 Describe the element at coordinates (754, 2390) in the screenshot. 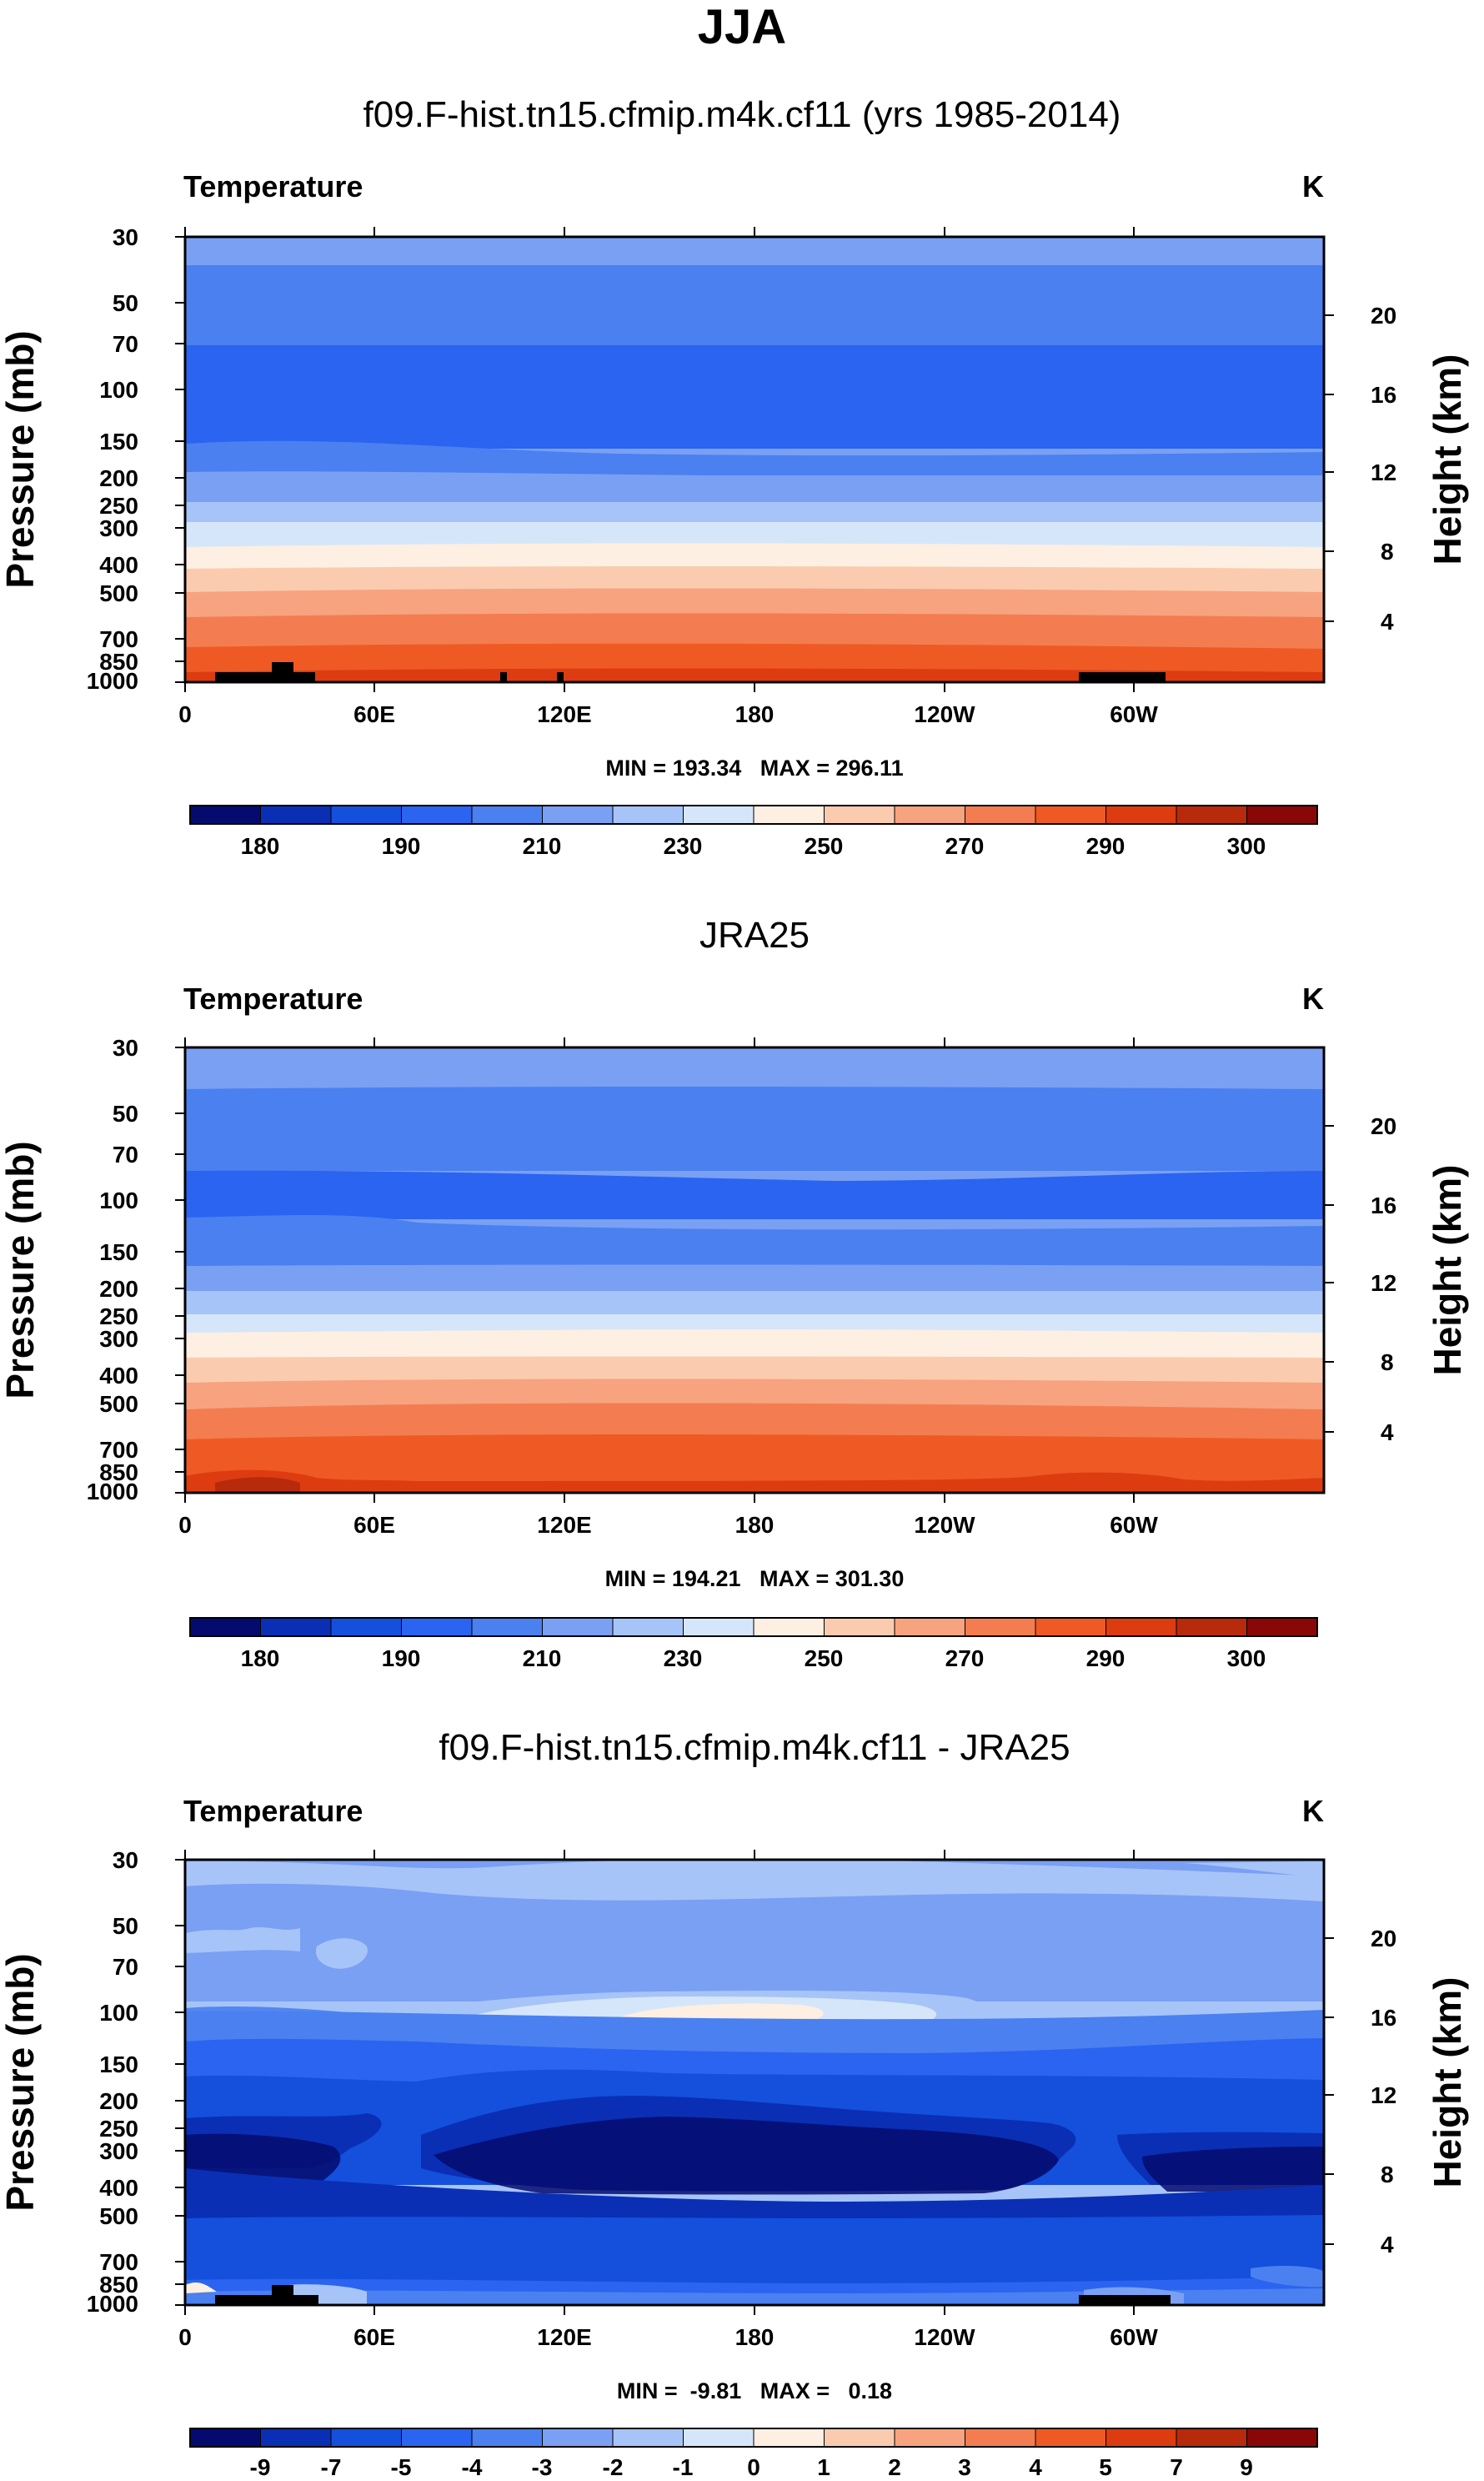

I see `min-max-label: MIN = -9.81 MAX = 0.18` at that location.